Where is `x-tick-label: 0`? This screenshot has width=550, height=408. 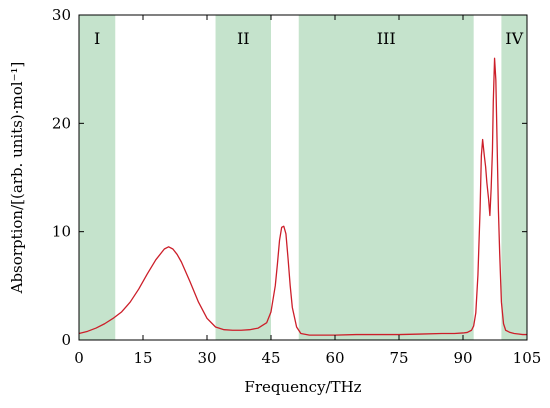
x-tick-label: 0 is located at coordinates (79, 358).